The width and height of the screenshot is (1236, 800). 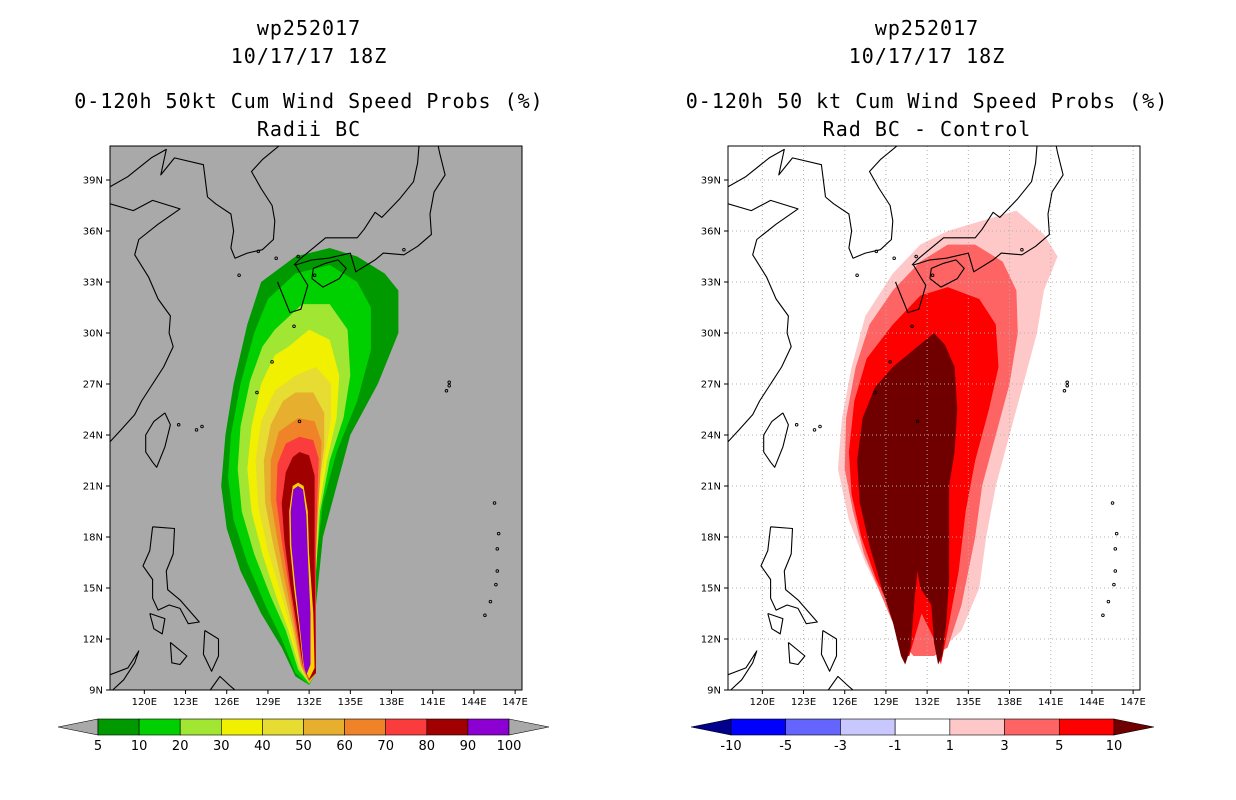 I want to click on colorbar-label: 100, so click(x=509, y=746).